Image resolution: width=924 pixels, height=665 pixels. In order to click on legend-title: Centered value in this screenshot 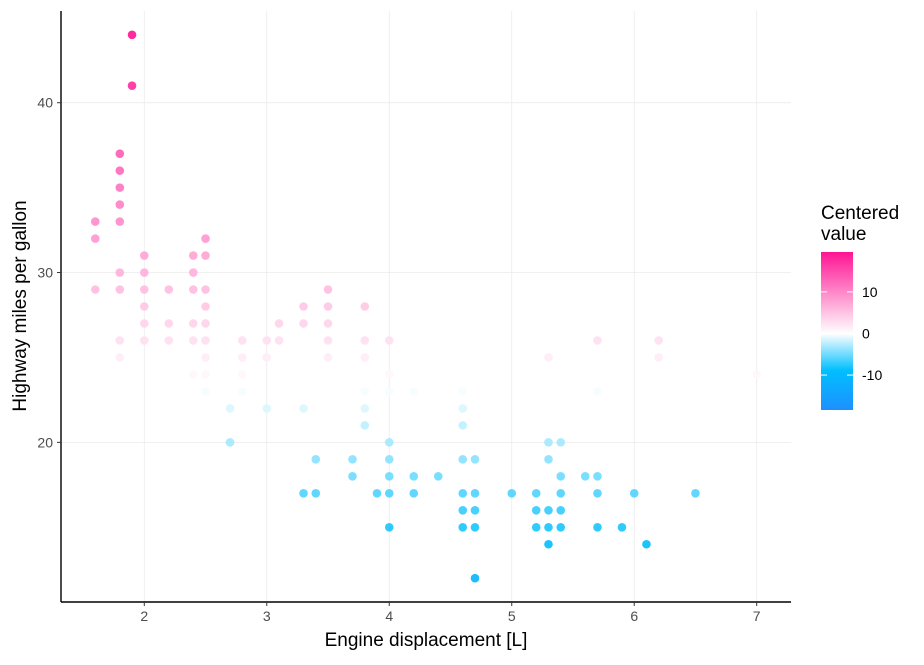, I will do `click(862, 224)`.